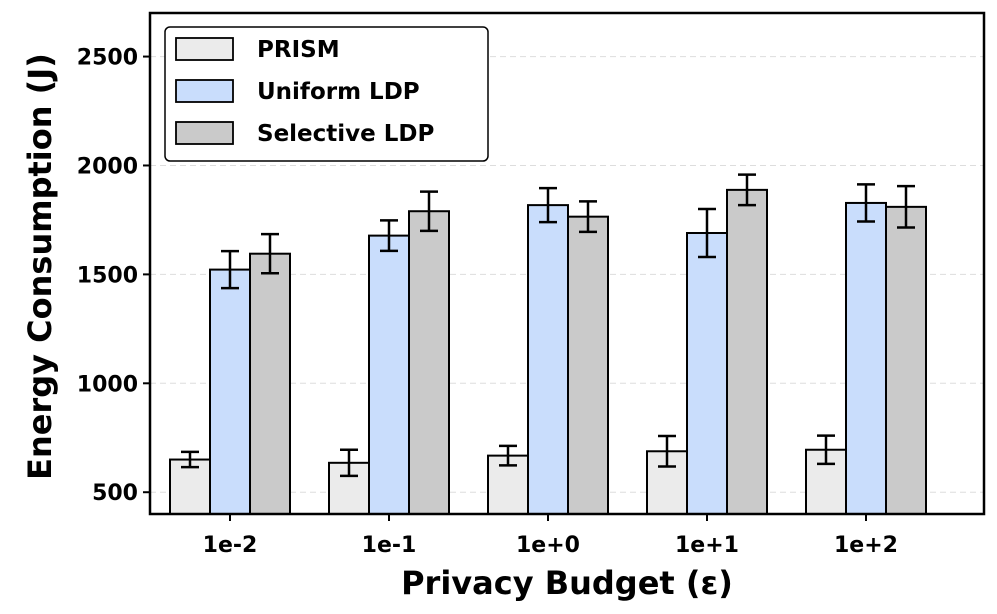 The height and width of the screenshot is (614, 997). I want to click on y-axis-ticks: 500 1000 1500 2000 2500, so click(113, 276).